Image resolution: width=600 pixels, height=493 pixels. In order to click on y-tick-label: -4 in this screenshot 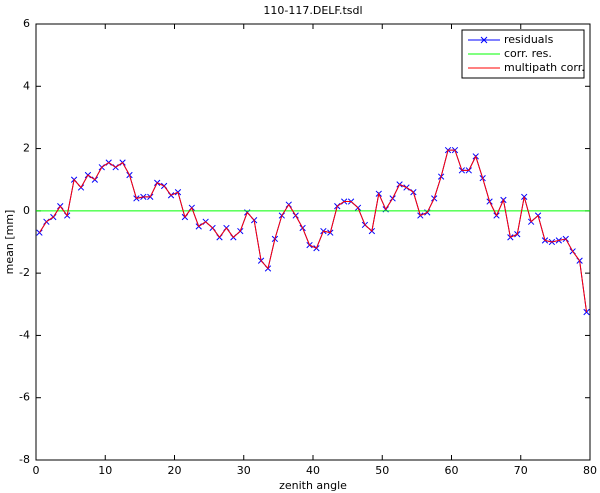, I will do `click(24, 334)`.